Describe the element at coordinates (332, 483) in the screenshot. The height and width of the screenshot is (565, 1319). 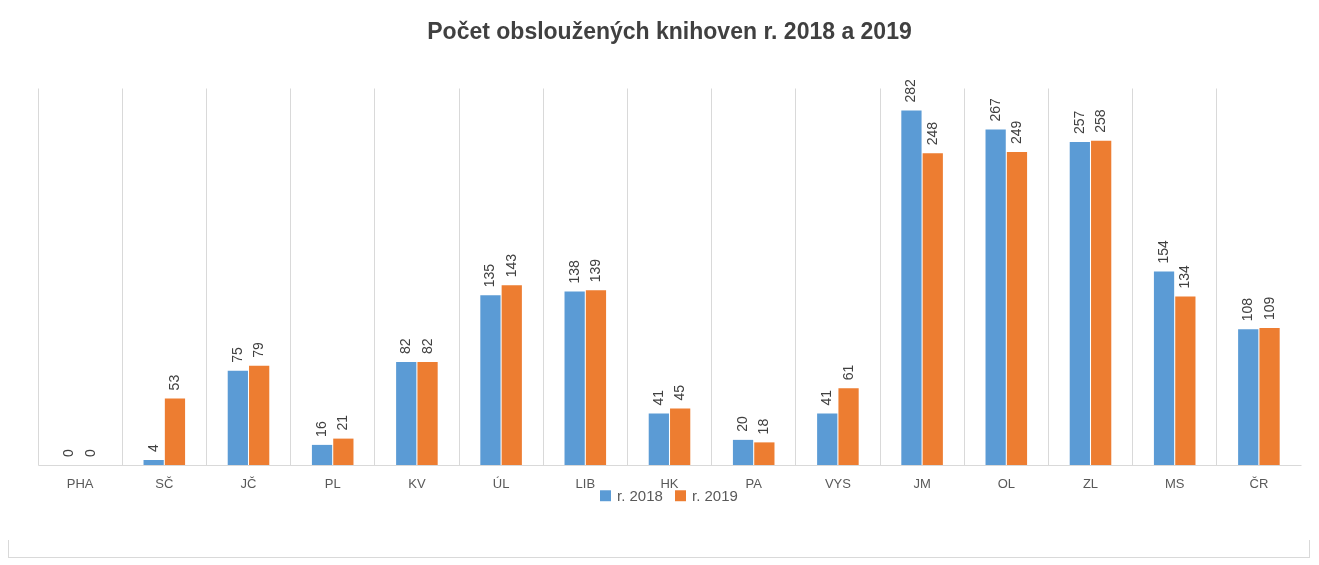
I see `x-tick-label: PL` at that location.